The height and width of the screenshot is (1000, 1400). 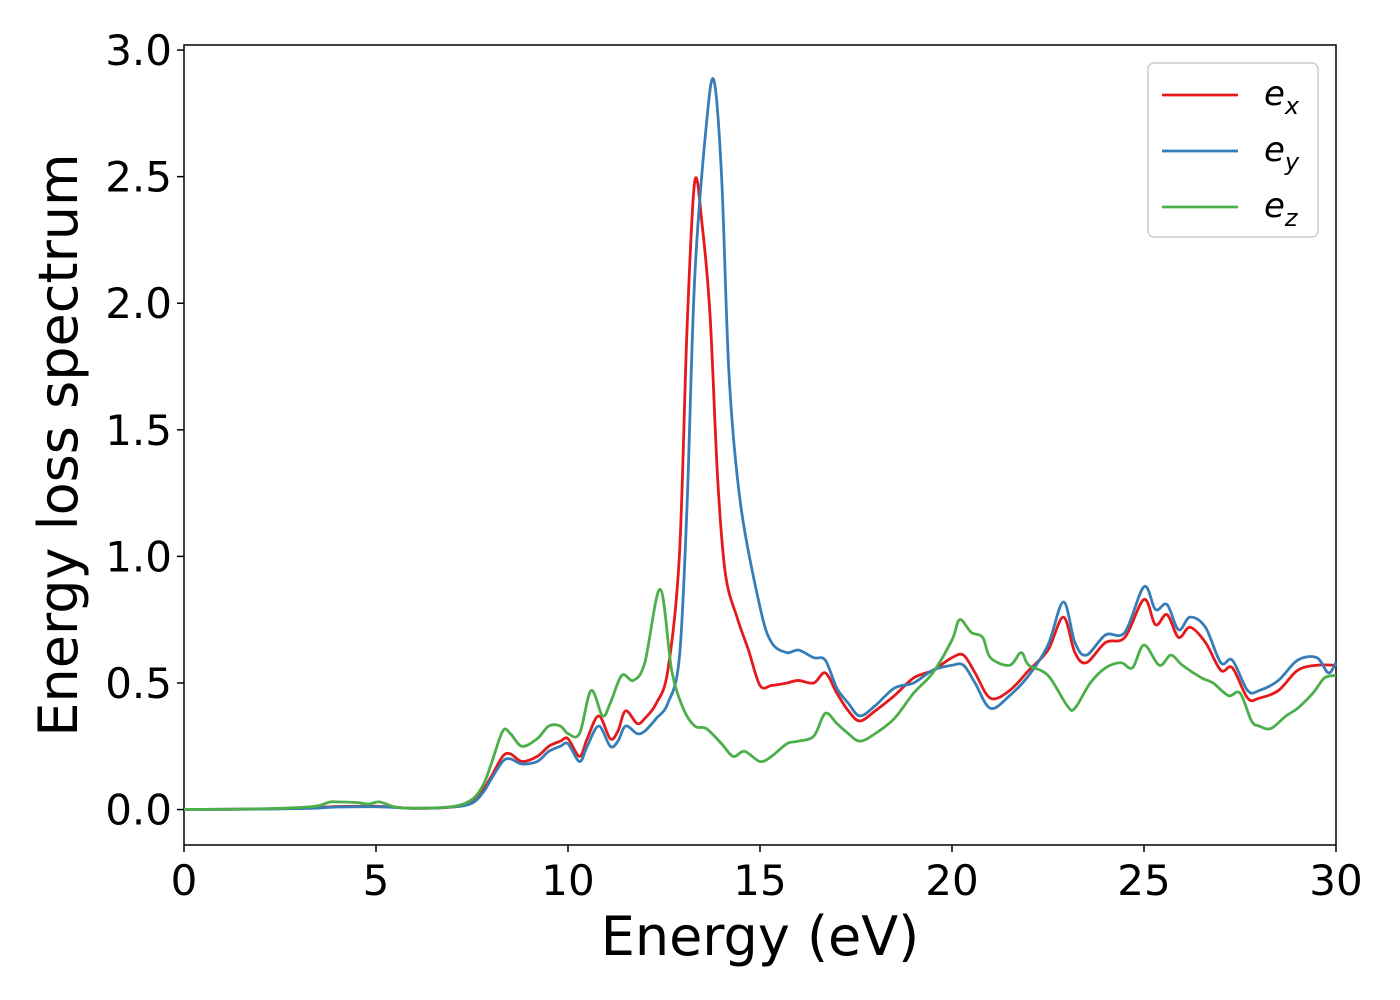 I want to click on y-tick-label: 2.5, so click(x=138, y=177).